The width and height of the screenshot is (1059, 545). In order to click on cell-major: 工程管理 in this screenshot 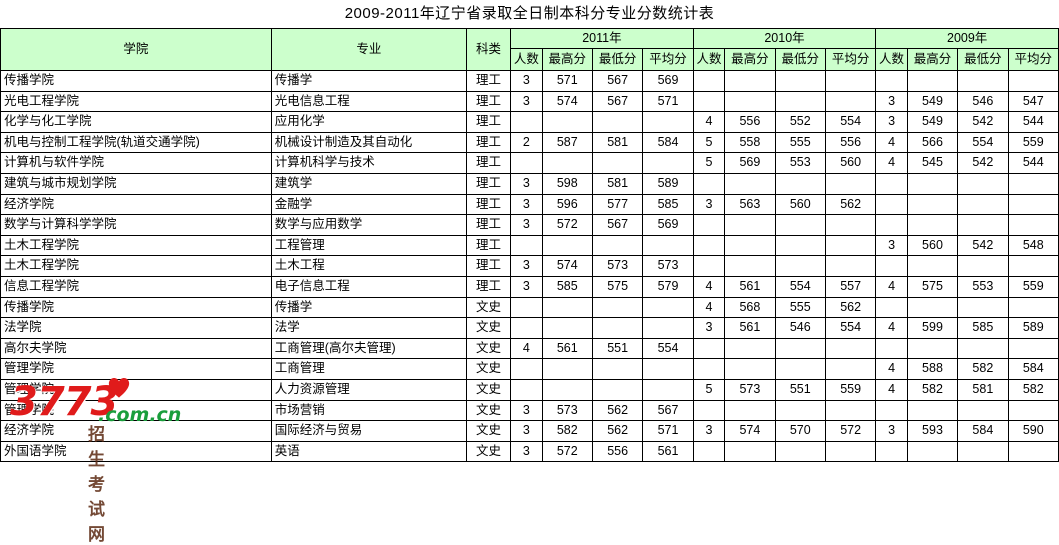, I will do `click(369, 245)`.